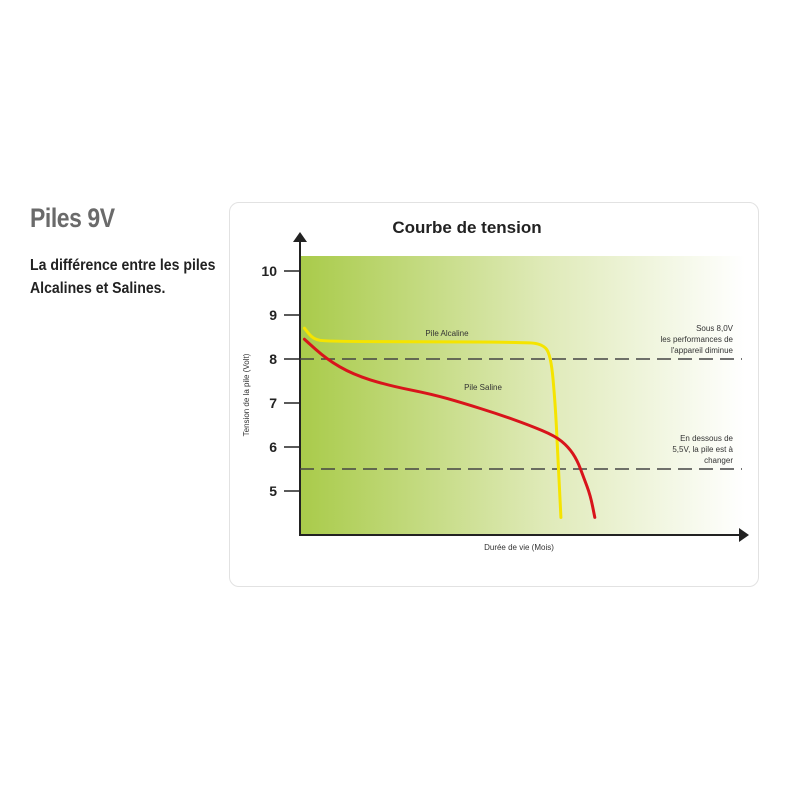  Describe the element at coordinates (715, 328) in the screenshot. I see `reference-label-0-0: Sous 8,0V` at that location.